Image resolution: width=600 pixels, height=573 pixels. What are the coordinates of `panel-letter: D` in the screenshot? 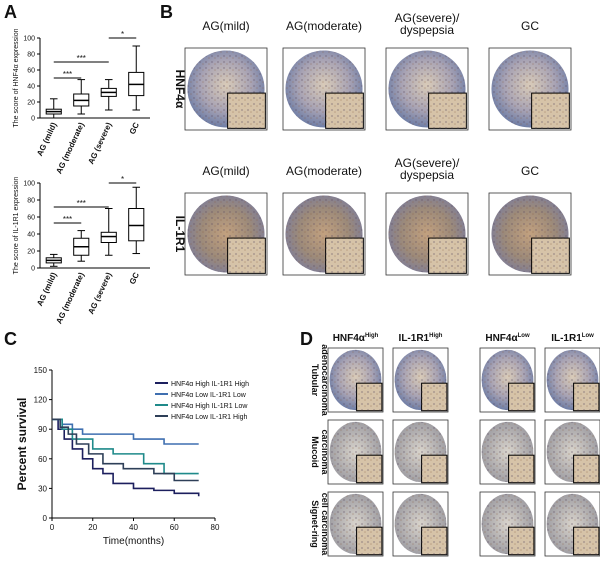 It's located at (306, 339).